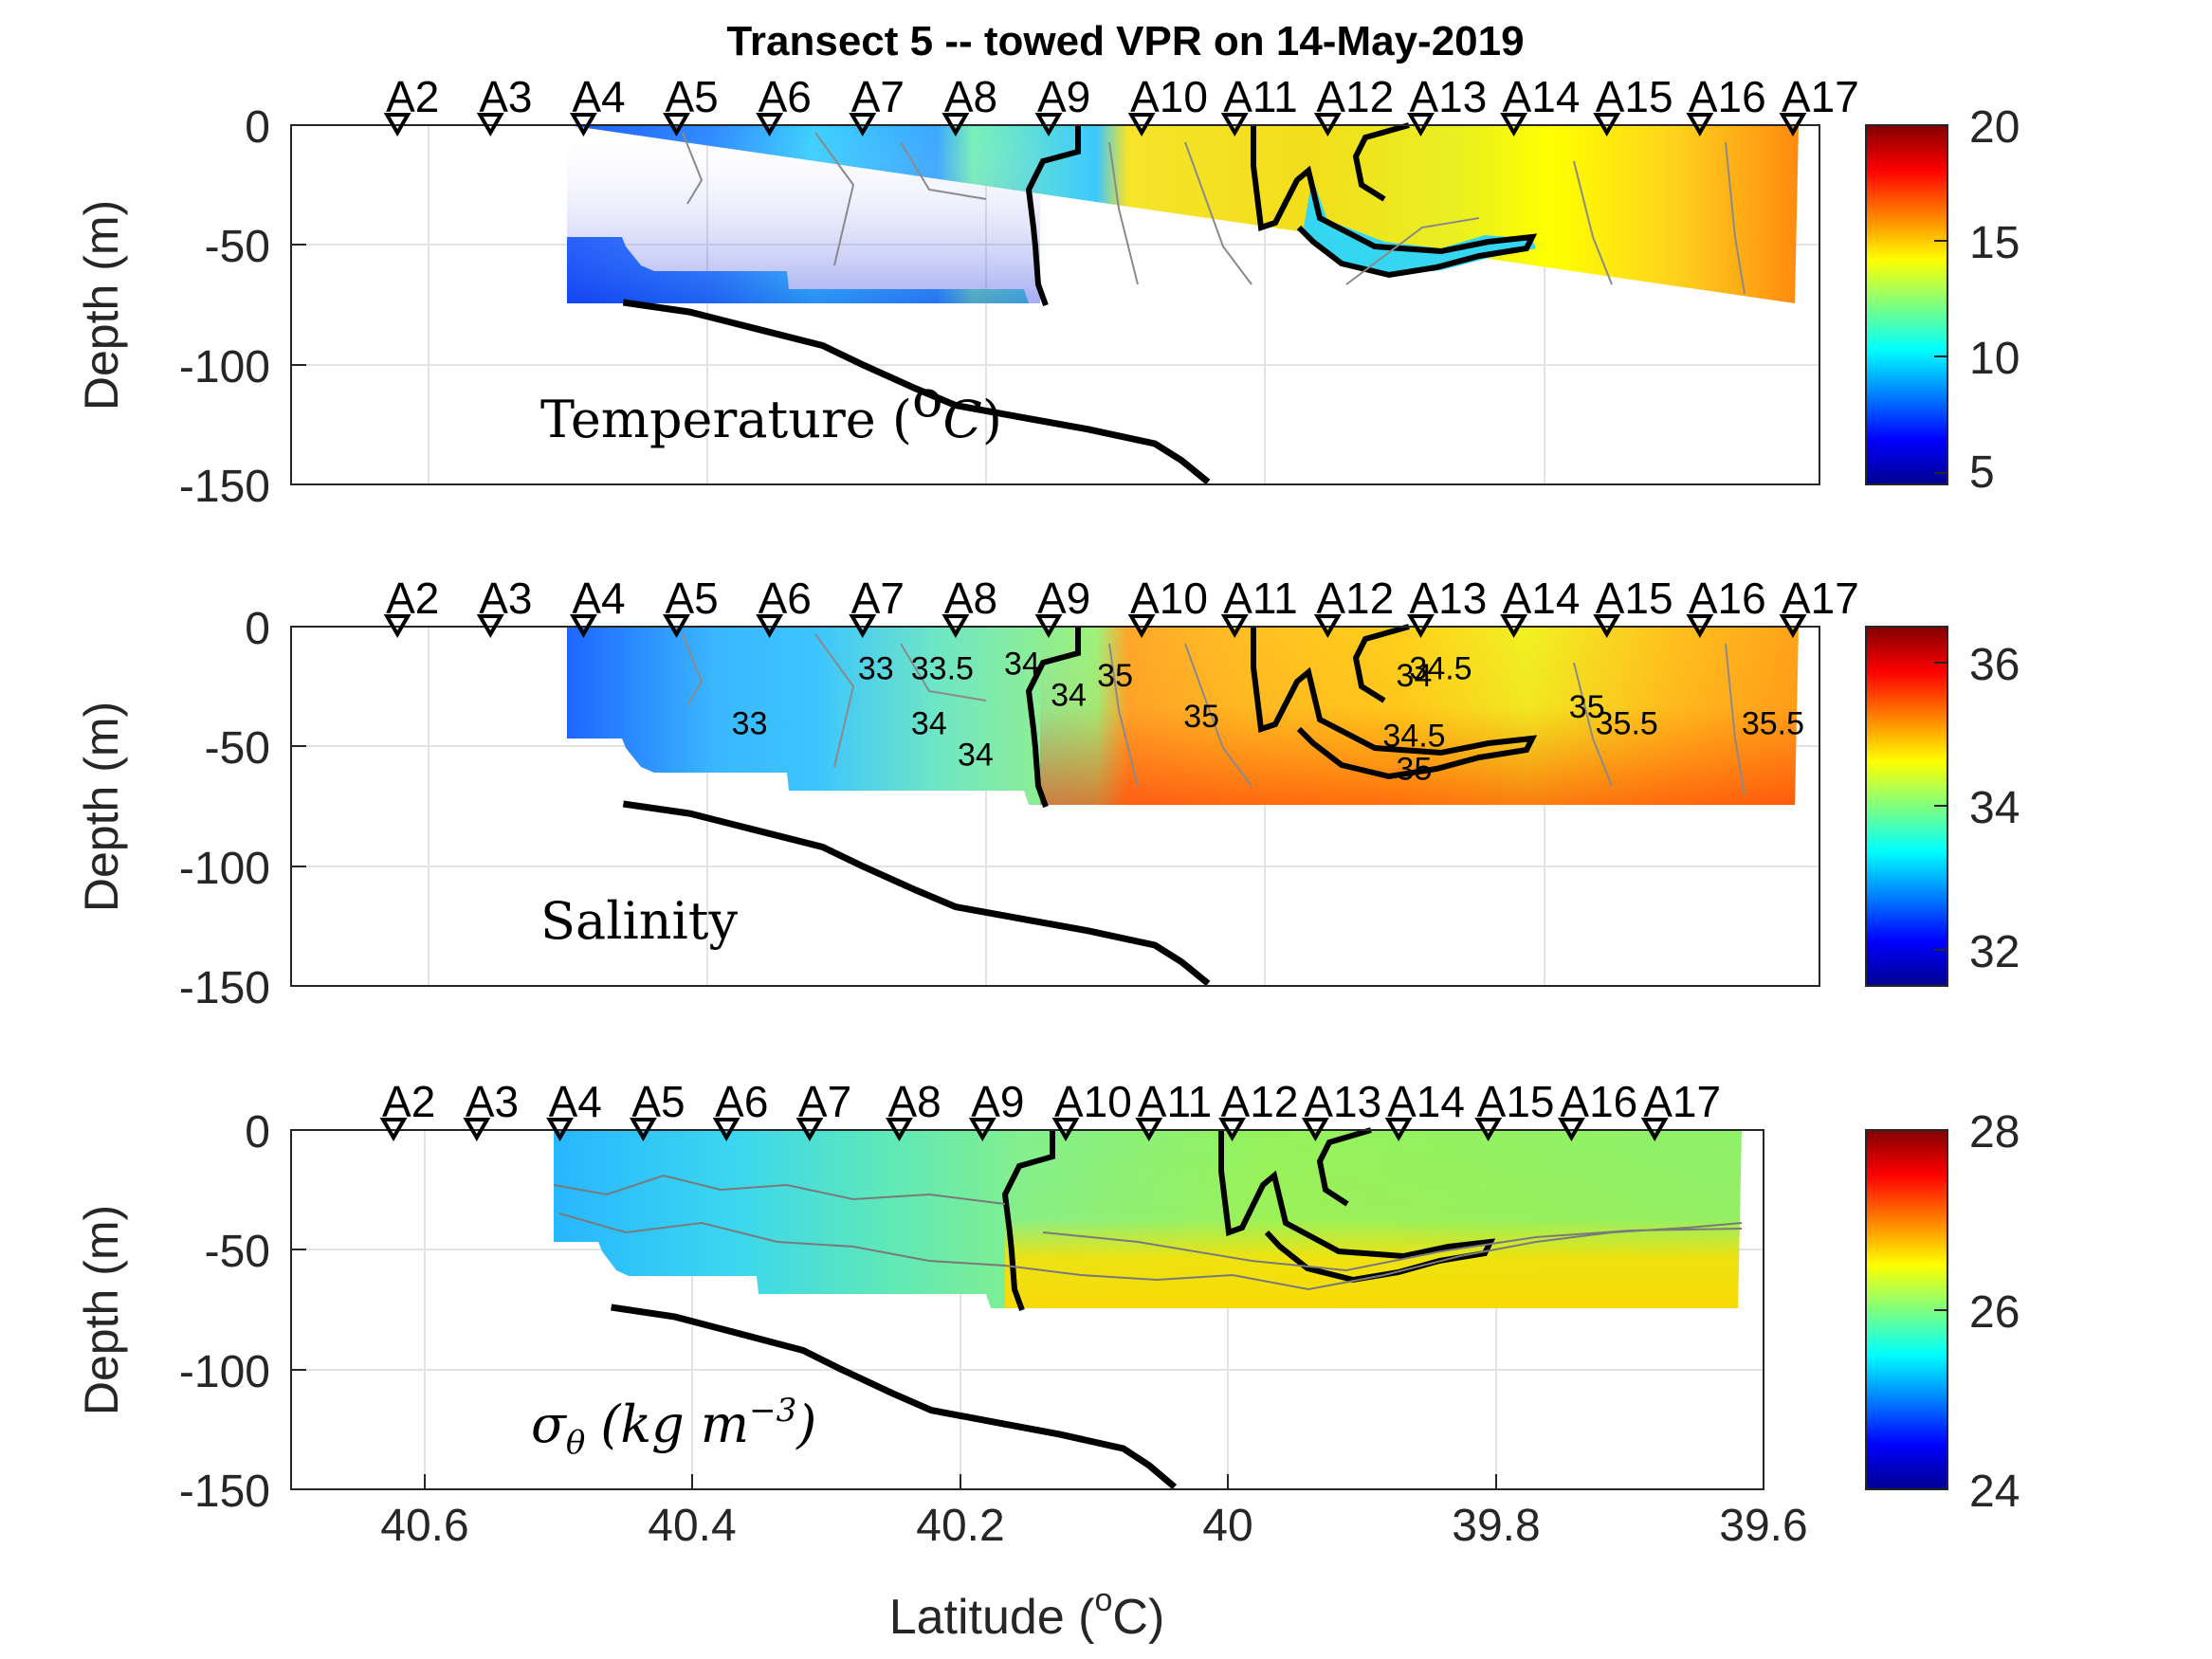  Describe the element at coordinates (803, 214) in the screenshot. I see `temperature-field-depth` at that location.